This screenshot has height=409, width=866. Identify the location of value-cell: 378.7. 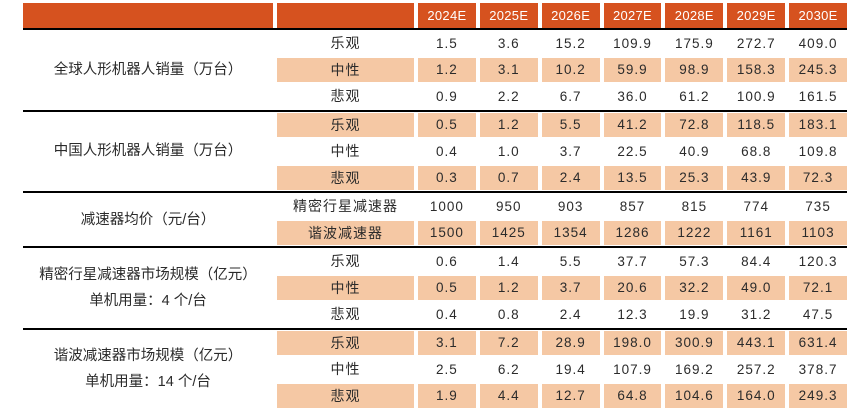
(818, 369).